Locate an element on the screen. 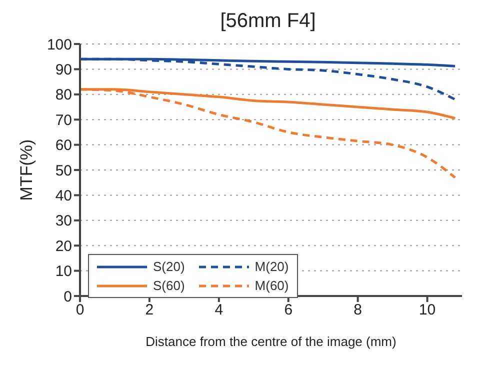  y-tick-label: 10 is located at coordinates (63, 271).